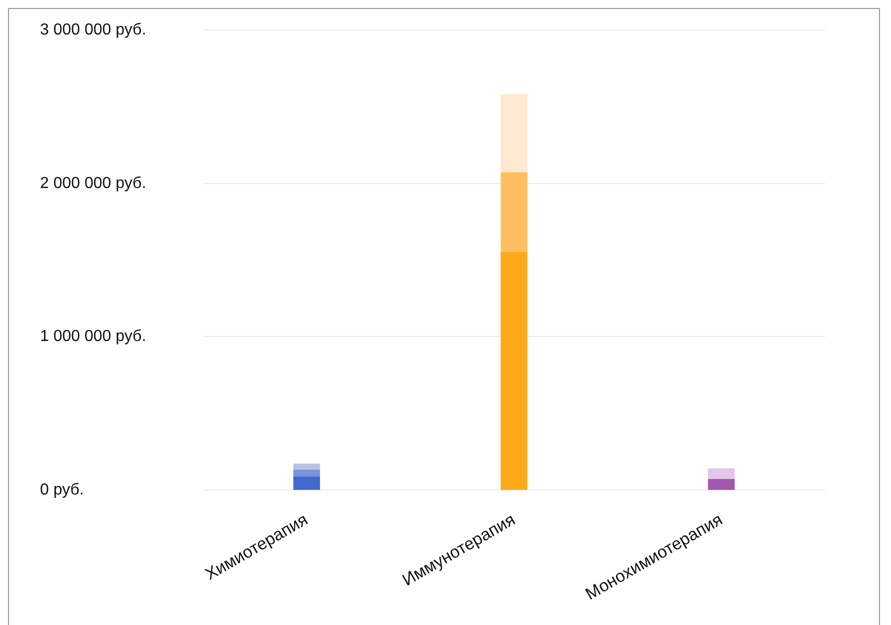  Describe the element at coordinates (93, 337) in the screenshot. I see `y-tick-label: 1 000 000 руб.` at that location.